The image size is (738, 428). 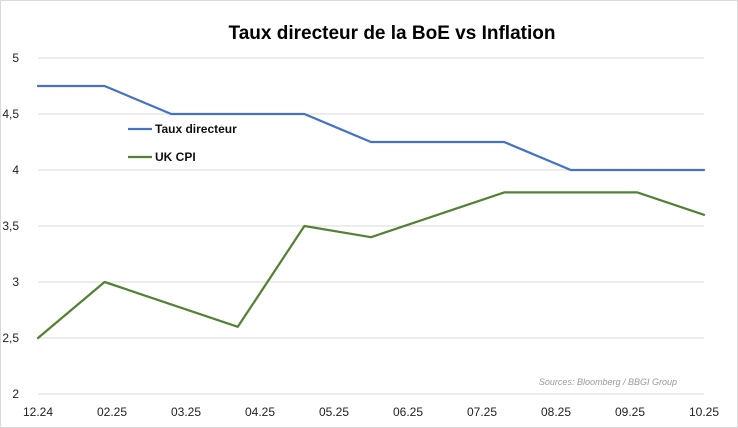 I want to click on y-tick-label: 4,5, so click(x=10, y=114).